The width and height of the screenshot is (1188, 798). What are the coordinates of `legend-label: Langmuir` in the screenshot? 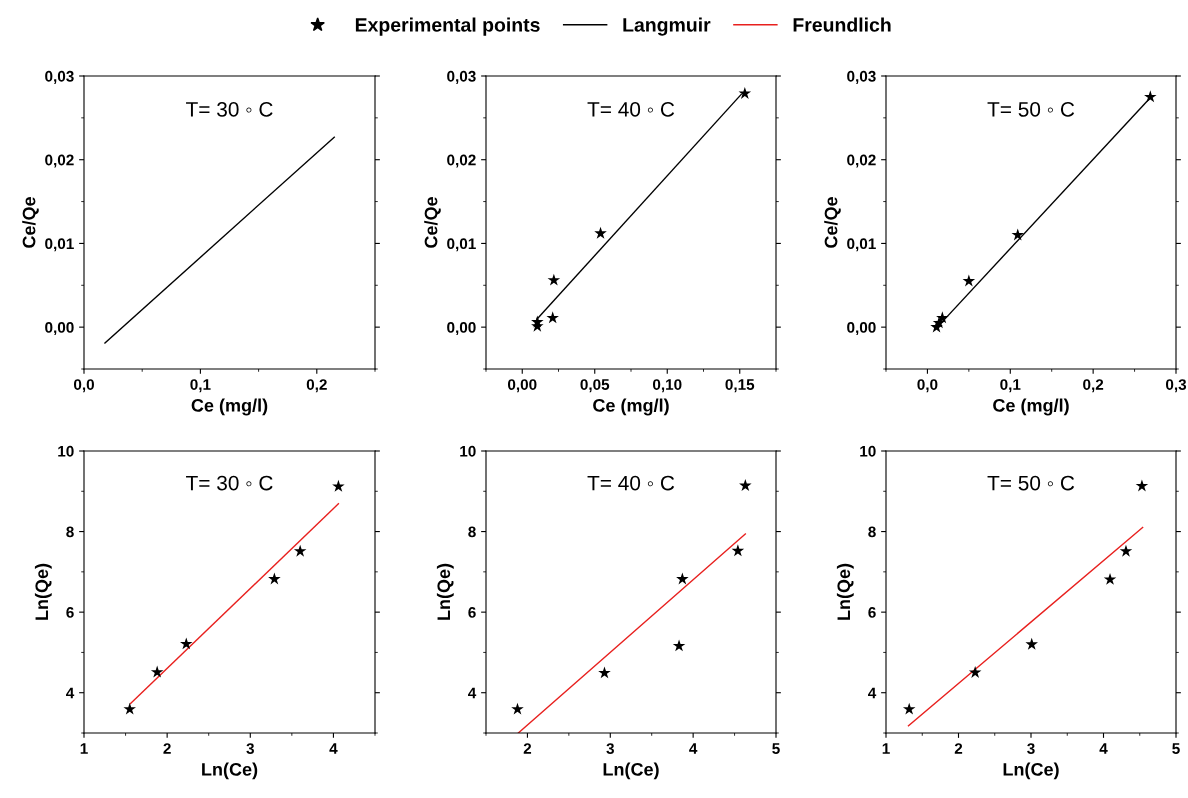 It's located at (667, 26).